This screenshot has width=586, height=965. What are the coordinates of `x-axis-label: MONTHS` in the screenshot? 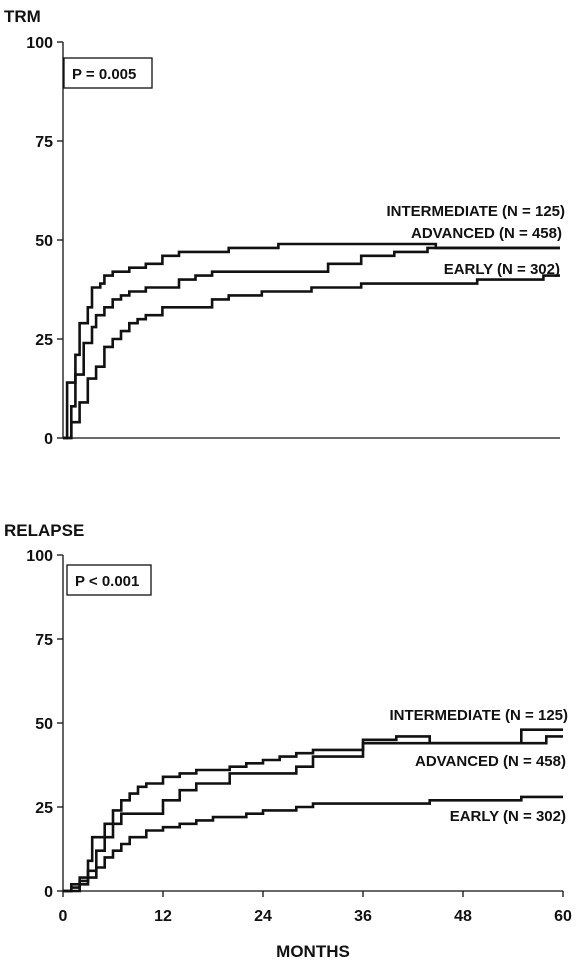 It's located at (313, 951).